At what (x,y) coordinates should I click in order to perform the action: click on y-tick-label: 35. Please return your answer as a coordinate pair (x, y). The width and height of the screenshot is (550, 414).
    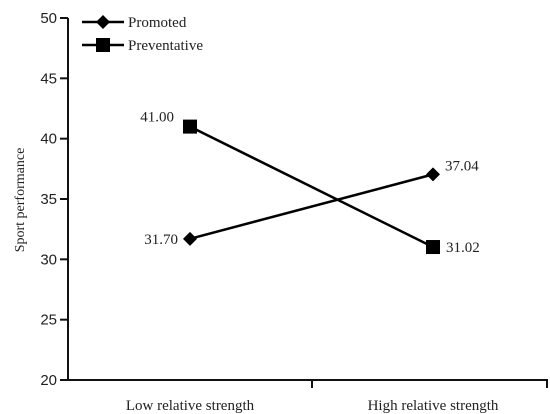
    Looking at the image, I should click on (48, 199).